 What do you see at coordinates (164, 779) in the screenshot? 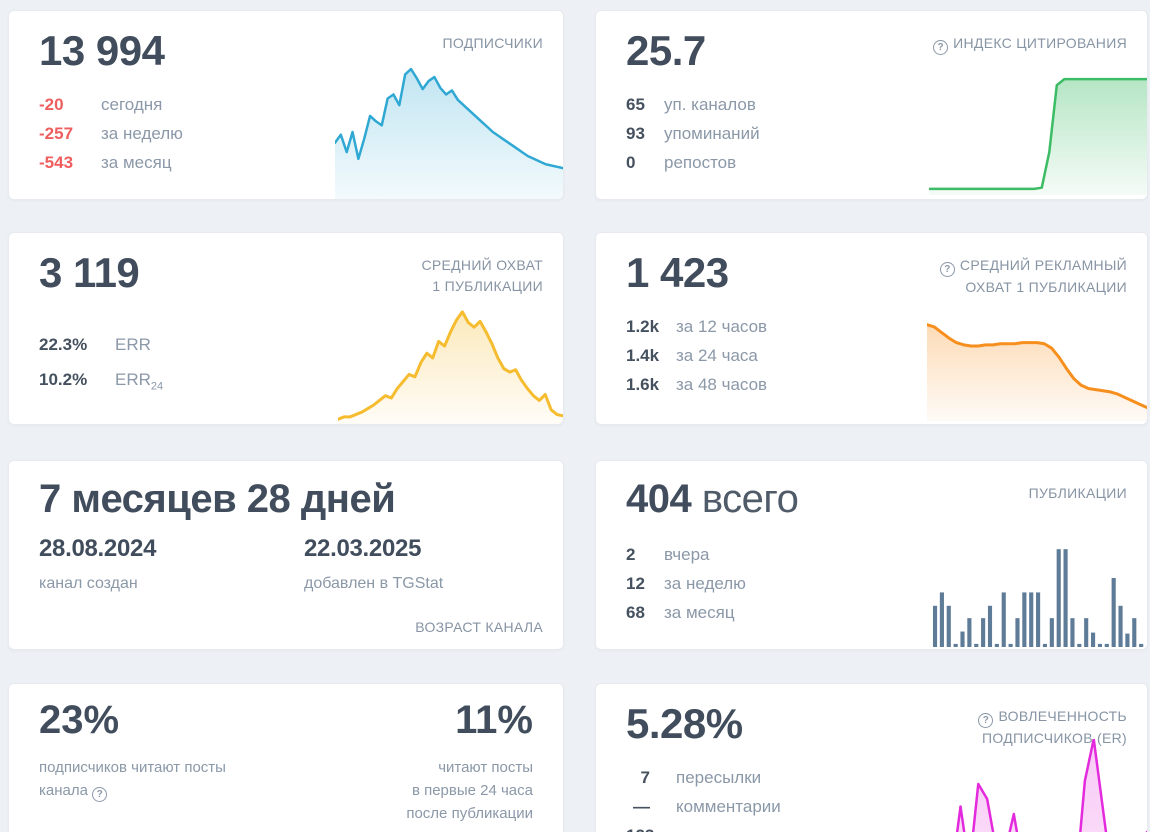
I see `read-rate-left-label: подписчиков читают посты канала ?` at bounding box center [164, 779].